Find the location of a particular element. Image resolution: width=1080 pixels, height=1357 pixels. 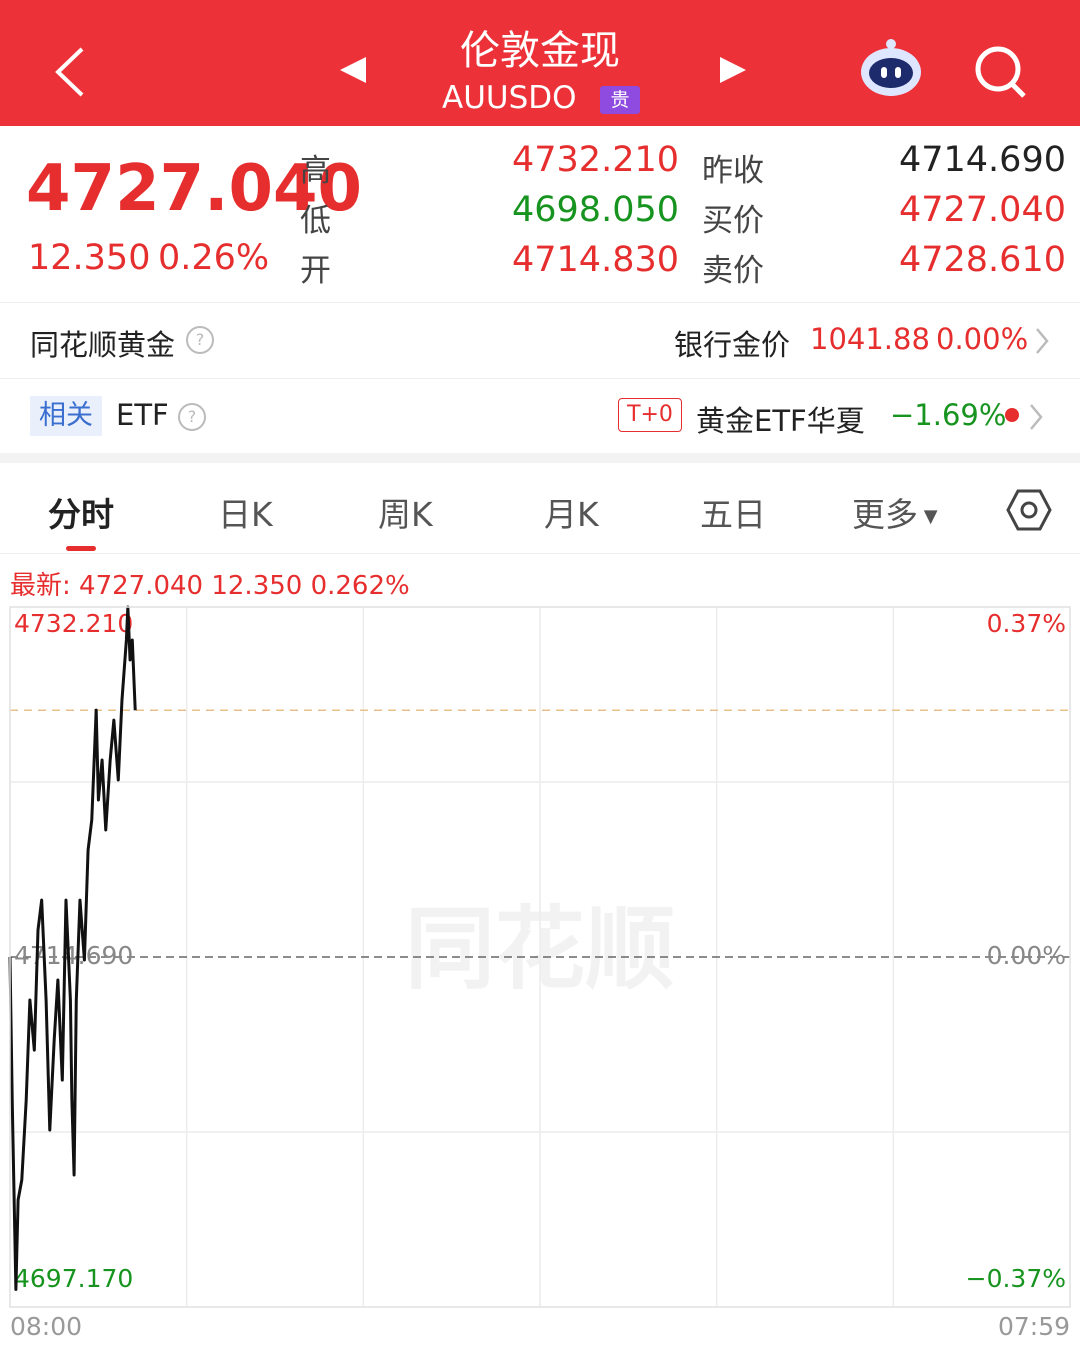

related-tag: 相关 is located at coordinates (66, 416).